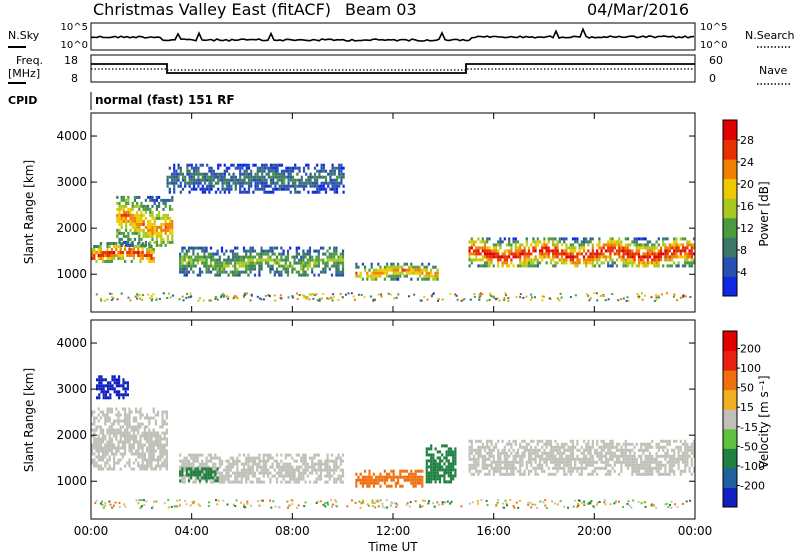 This screenshot has width=800, height=554. Describe the element at coordinates (29, 420) in the screenshot. I see `velocity-ylabel: Slant Range [km]` at that location.